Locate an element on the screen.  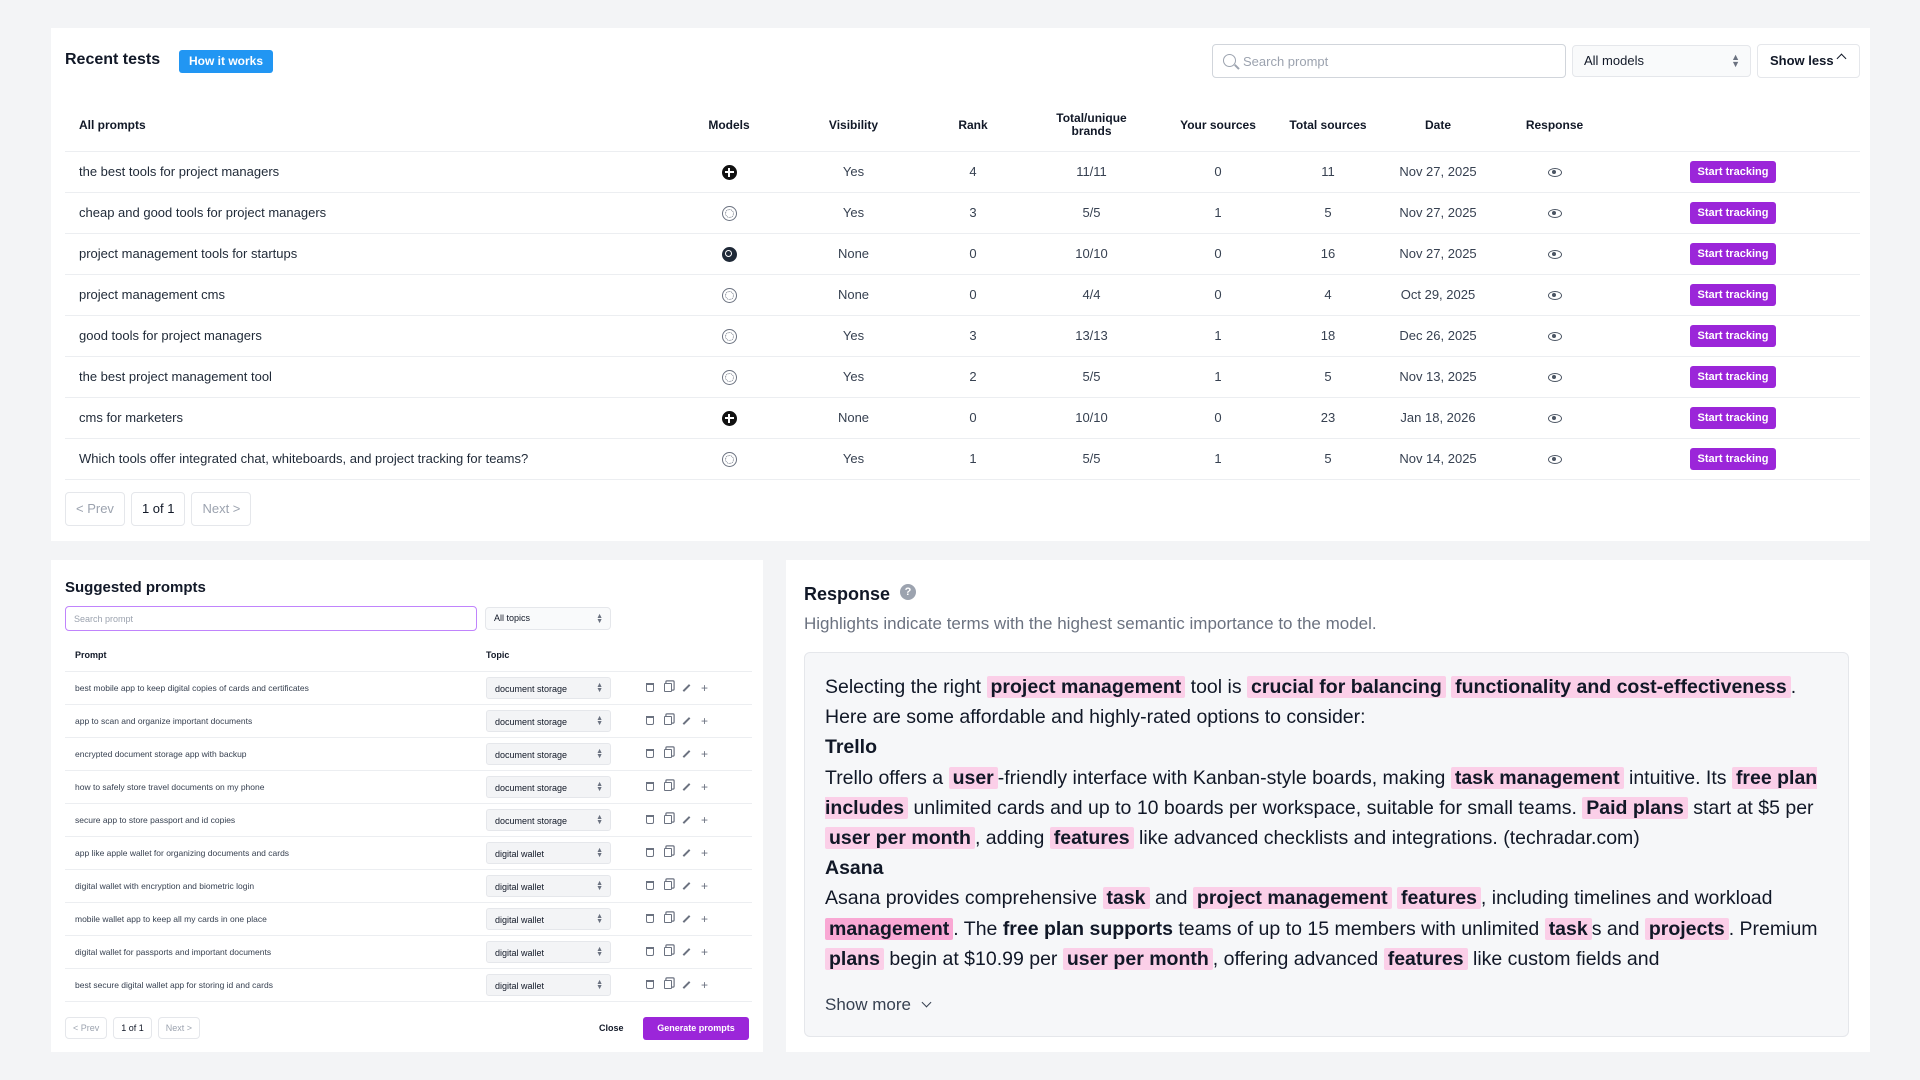
generate-prompts-button: Generate prompts is located at coordinates (696, 1028).